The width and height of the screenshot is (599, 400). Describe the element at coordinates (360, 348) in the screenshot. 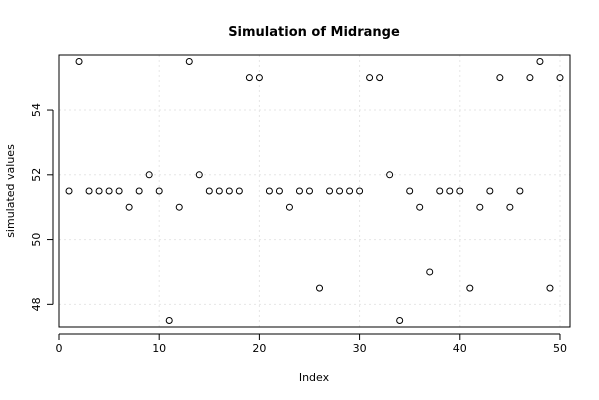

I see `x-tick-label-3: 30` at that location.